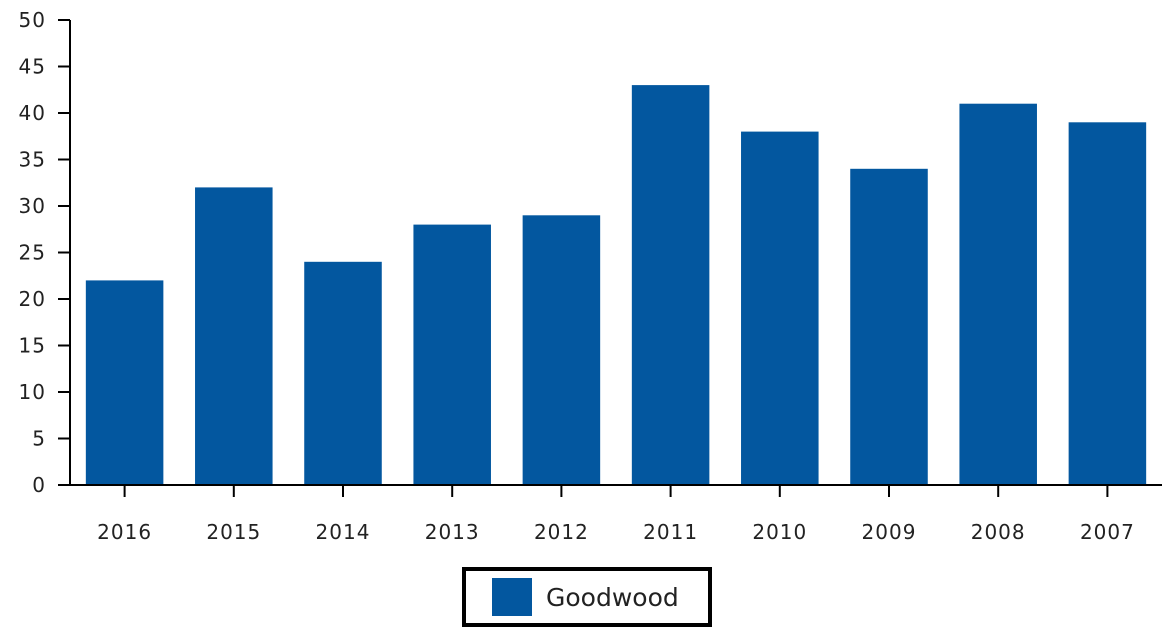  I want to click on y-tick-label: 30, so click(32, 206).